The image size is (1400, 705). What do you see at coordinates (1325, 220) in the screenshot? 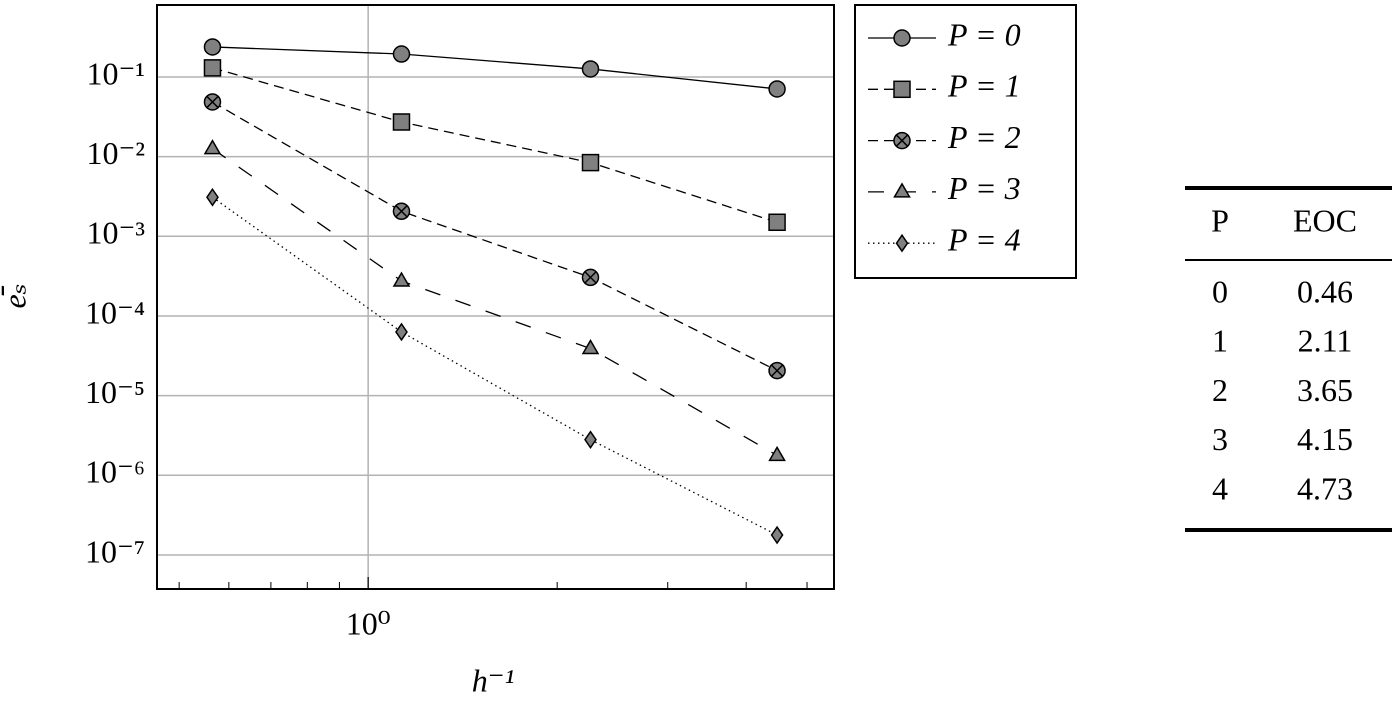
I see `table-header: EOC` at bounding box center [1325, 220].